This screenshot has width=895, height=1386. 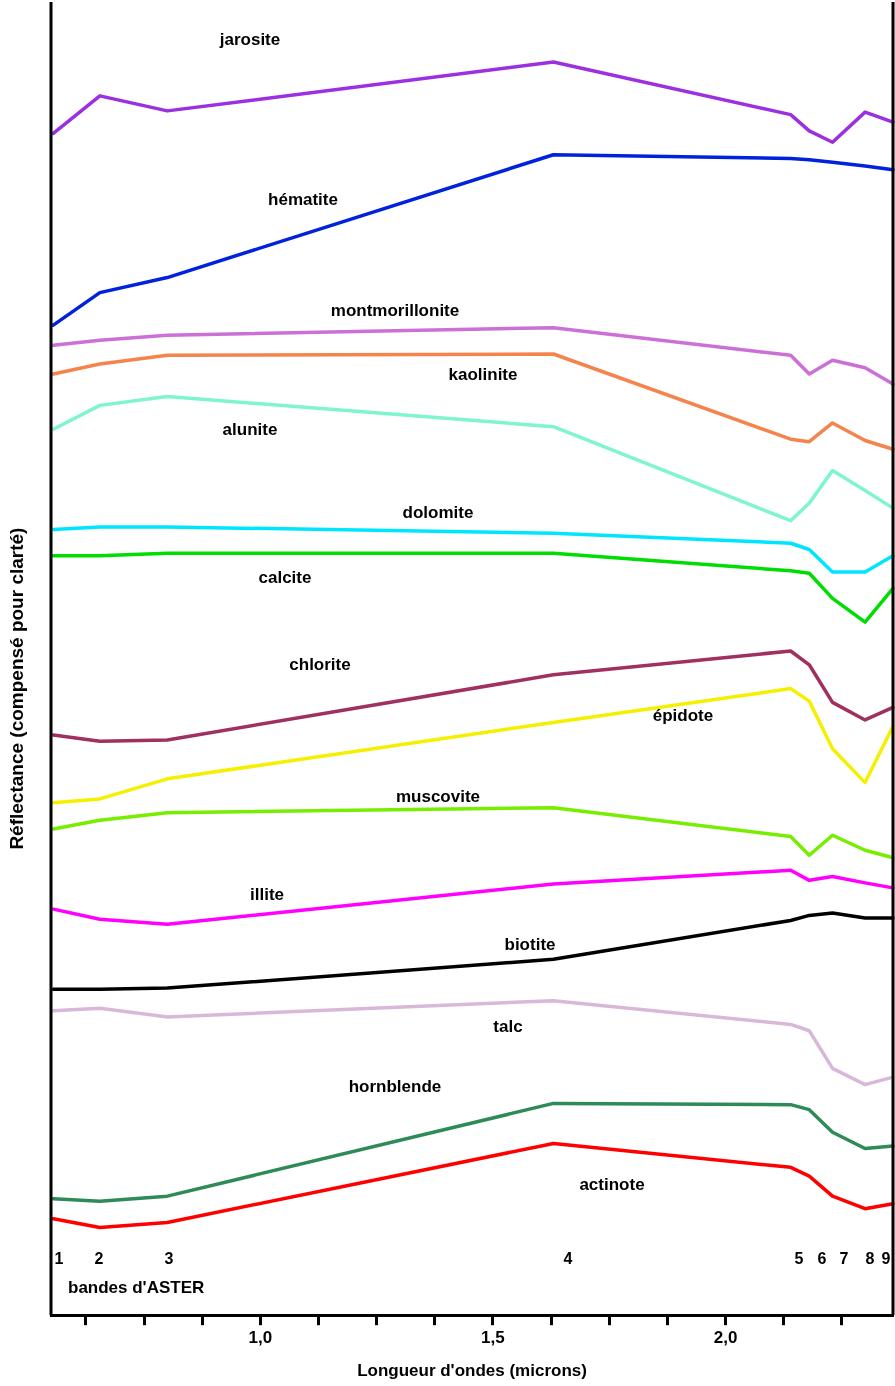 What do you see at coordinates (59, 1259) in the screenshot?
I see `annotation: 1` at bounding box center [59, 1259].